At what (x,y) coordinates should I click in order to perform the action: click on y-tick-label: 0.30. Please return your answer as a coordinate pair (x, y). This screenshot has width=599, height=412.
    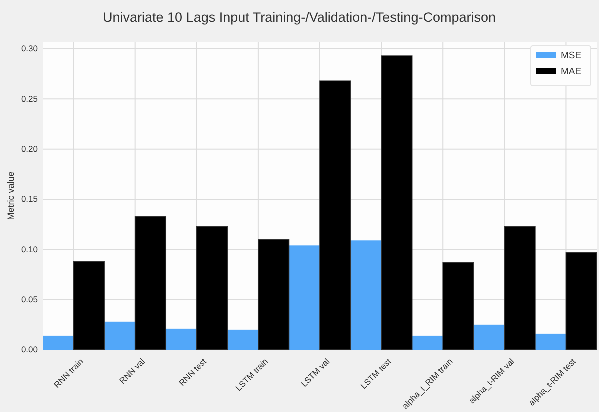
    Looking at the image, I should click on (29, 49).